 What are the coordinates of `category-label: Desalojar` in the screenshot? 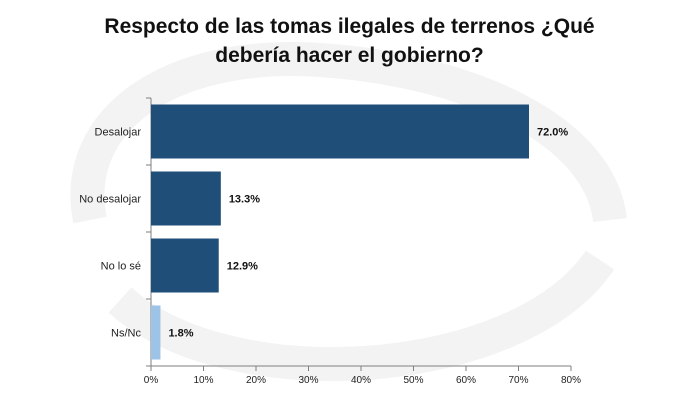 It's located at (118, 133).